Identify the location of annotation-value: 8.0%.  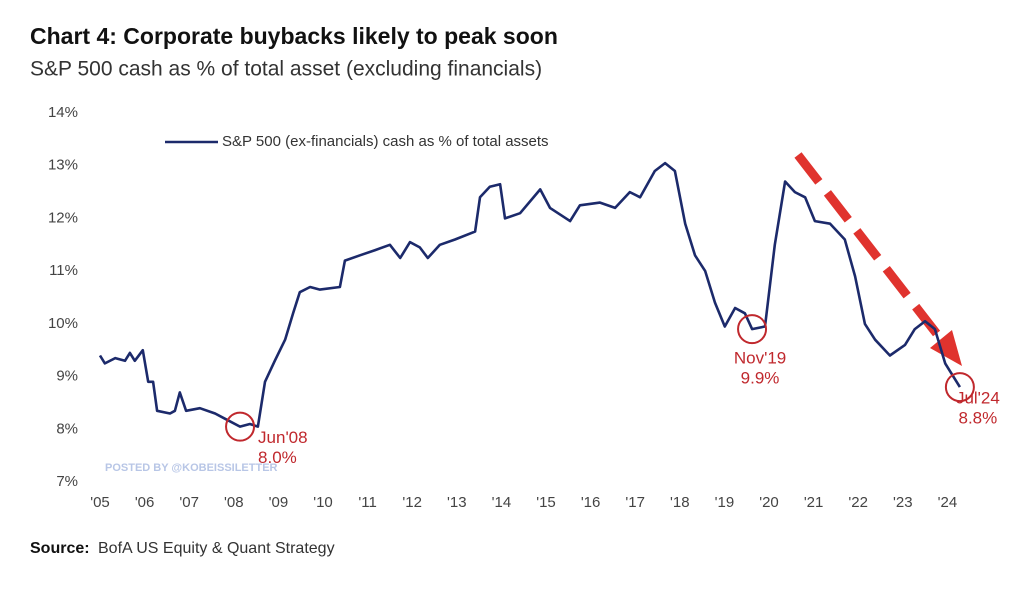
(277, 457).